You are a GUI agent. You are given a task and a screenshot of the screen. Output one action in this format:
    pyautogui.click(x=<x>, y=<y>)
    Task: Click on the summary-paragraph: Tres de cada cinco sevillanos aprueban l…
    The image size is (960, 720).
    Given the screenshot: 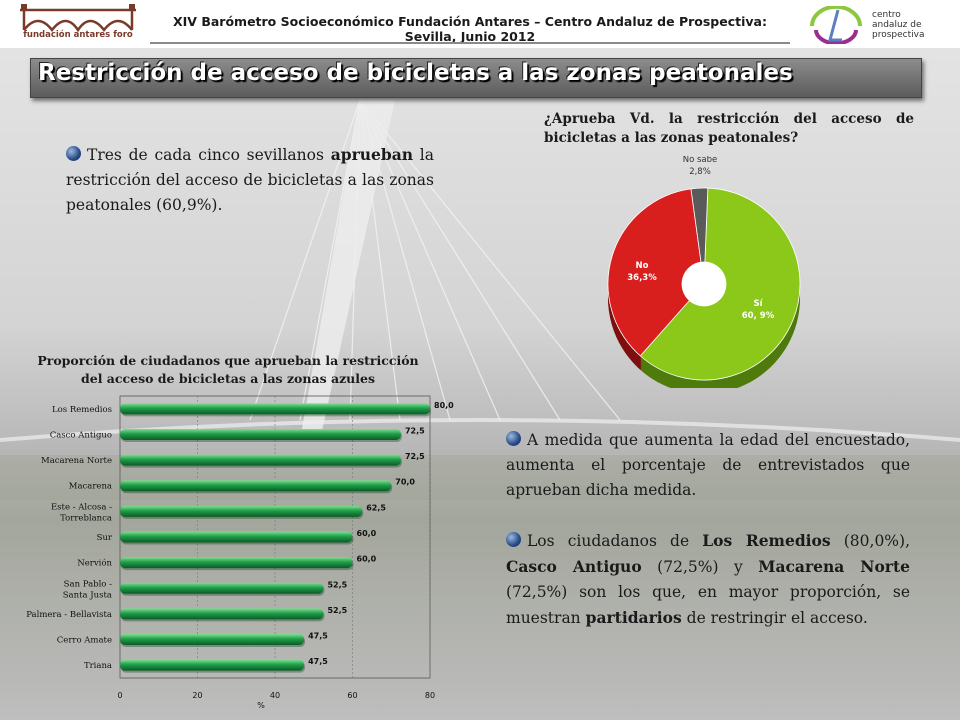 What is the action you would take?
    pyautogui.click(x=250, y=180)
    